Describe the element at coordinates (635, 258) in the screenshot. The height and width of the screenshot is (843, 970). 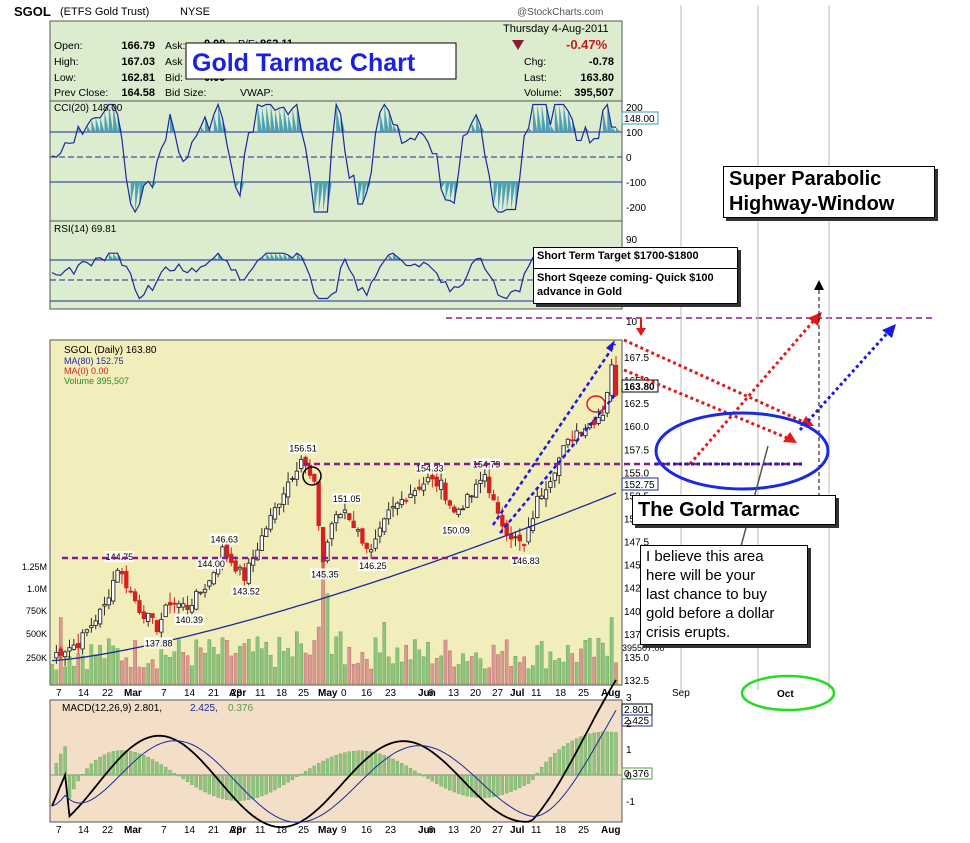
I see `target-callout: Short Term Target $1700-$1800` at that location.